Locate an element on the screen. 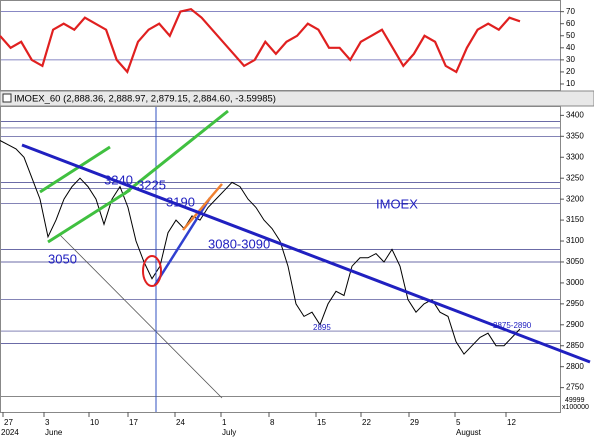 Image resolution: width=594 pixels, height=439 pixels. volume-unit: x100000 is located at coordinates (575, 407).